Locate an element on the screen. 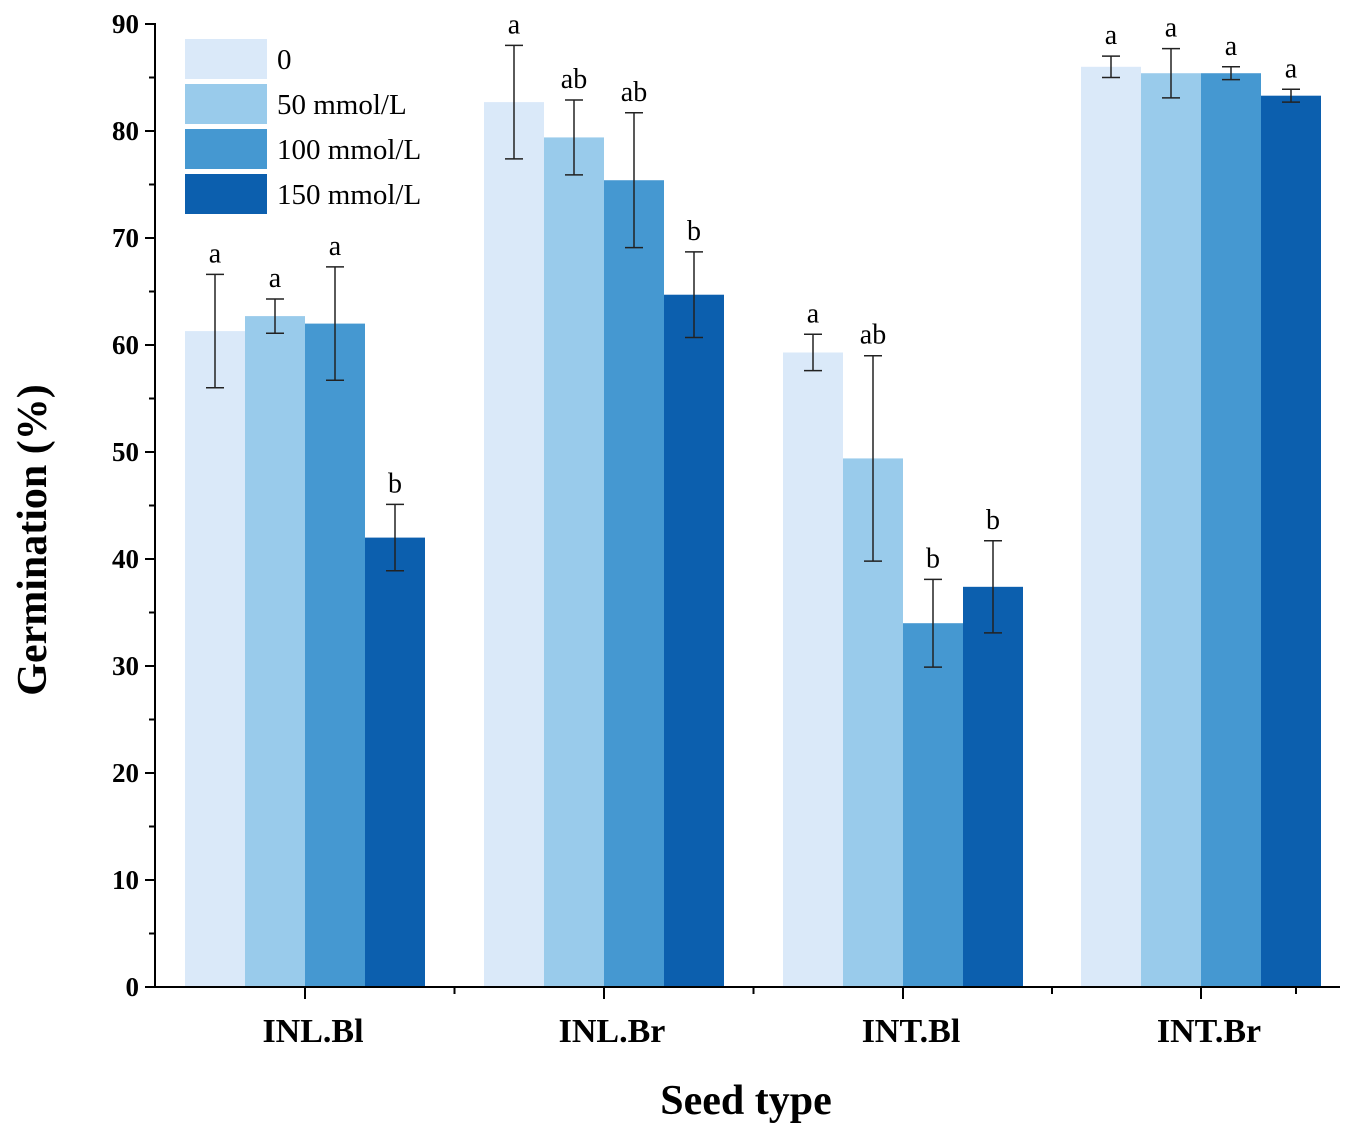 The image size is (1358, 1132). bar-INL.Bl-100-mmol-L is located at coordinates (335, 655).